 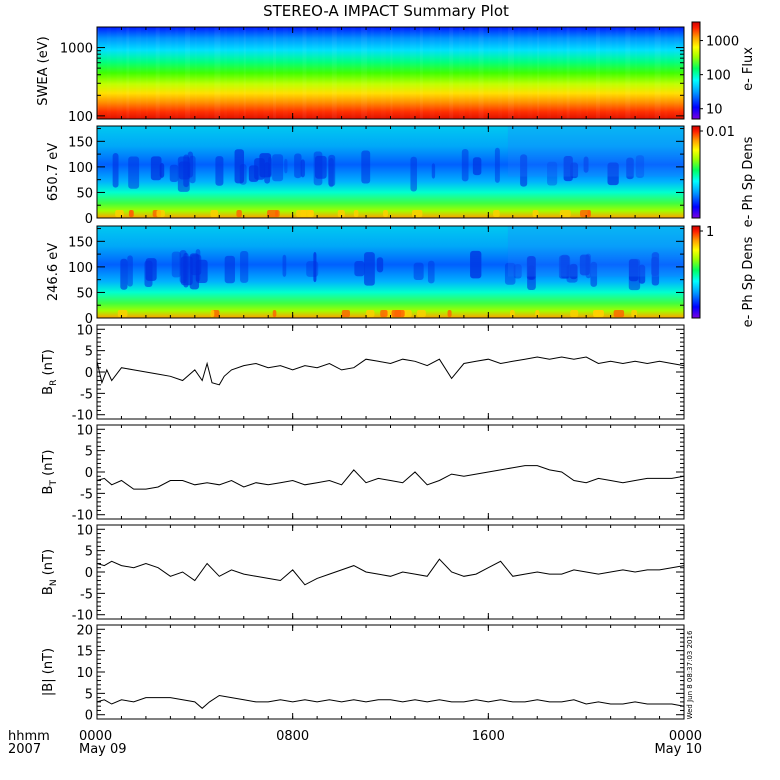 I want to click on time-tick-label: 0000, so click(x=685, y=736).